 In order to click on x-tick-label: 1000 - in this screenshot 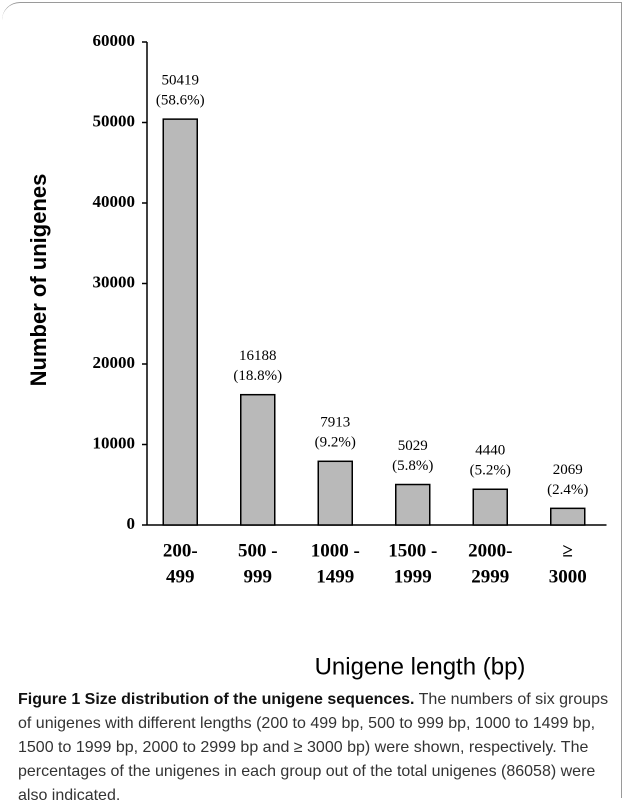, I will do `click(335, 550)`.